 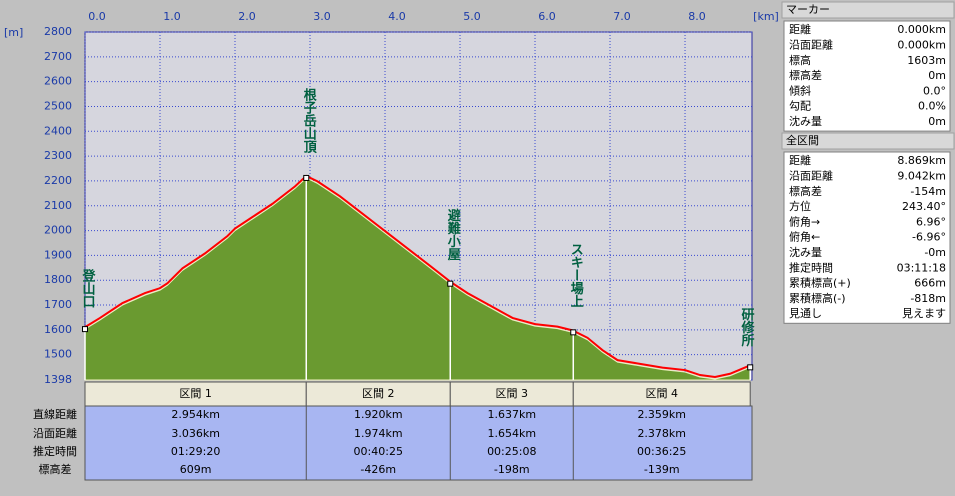 I want to click on panel-header, so click(x=868, y=141).